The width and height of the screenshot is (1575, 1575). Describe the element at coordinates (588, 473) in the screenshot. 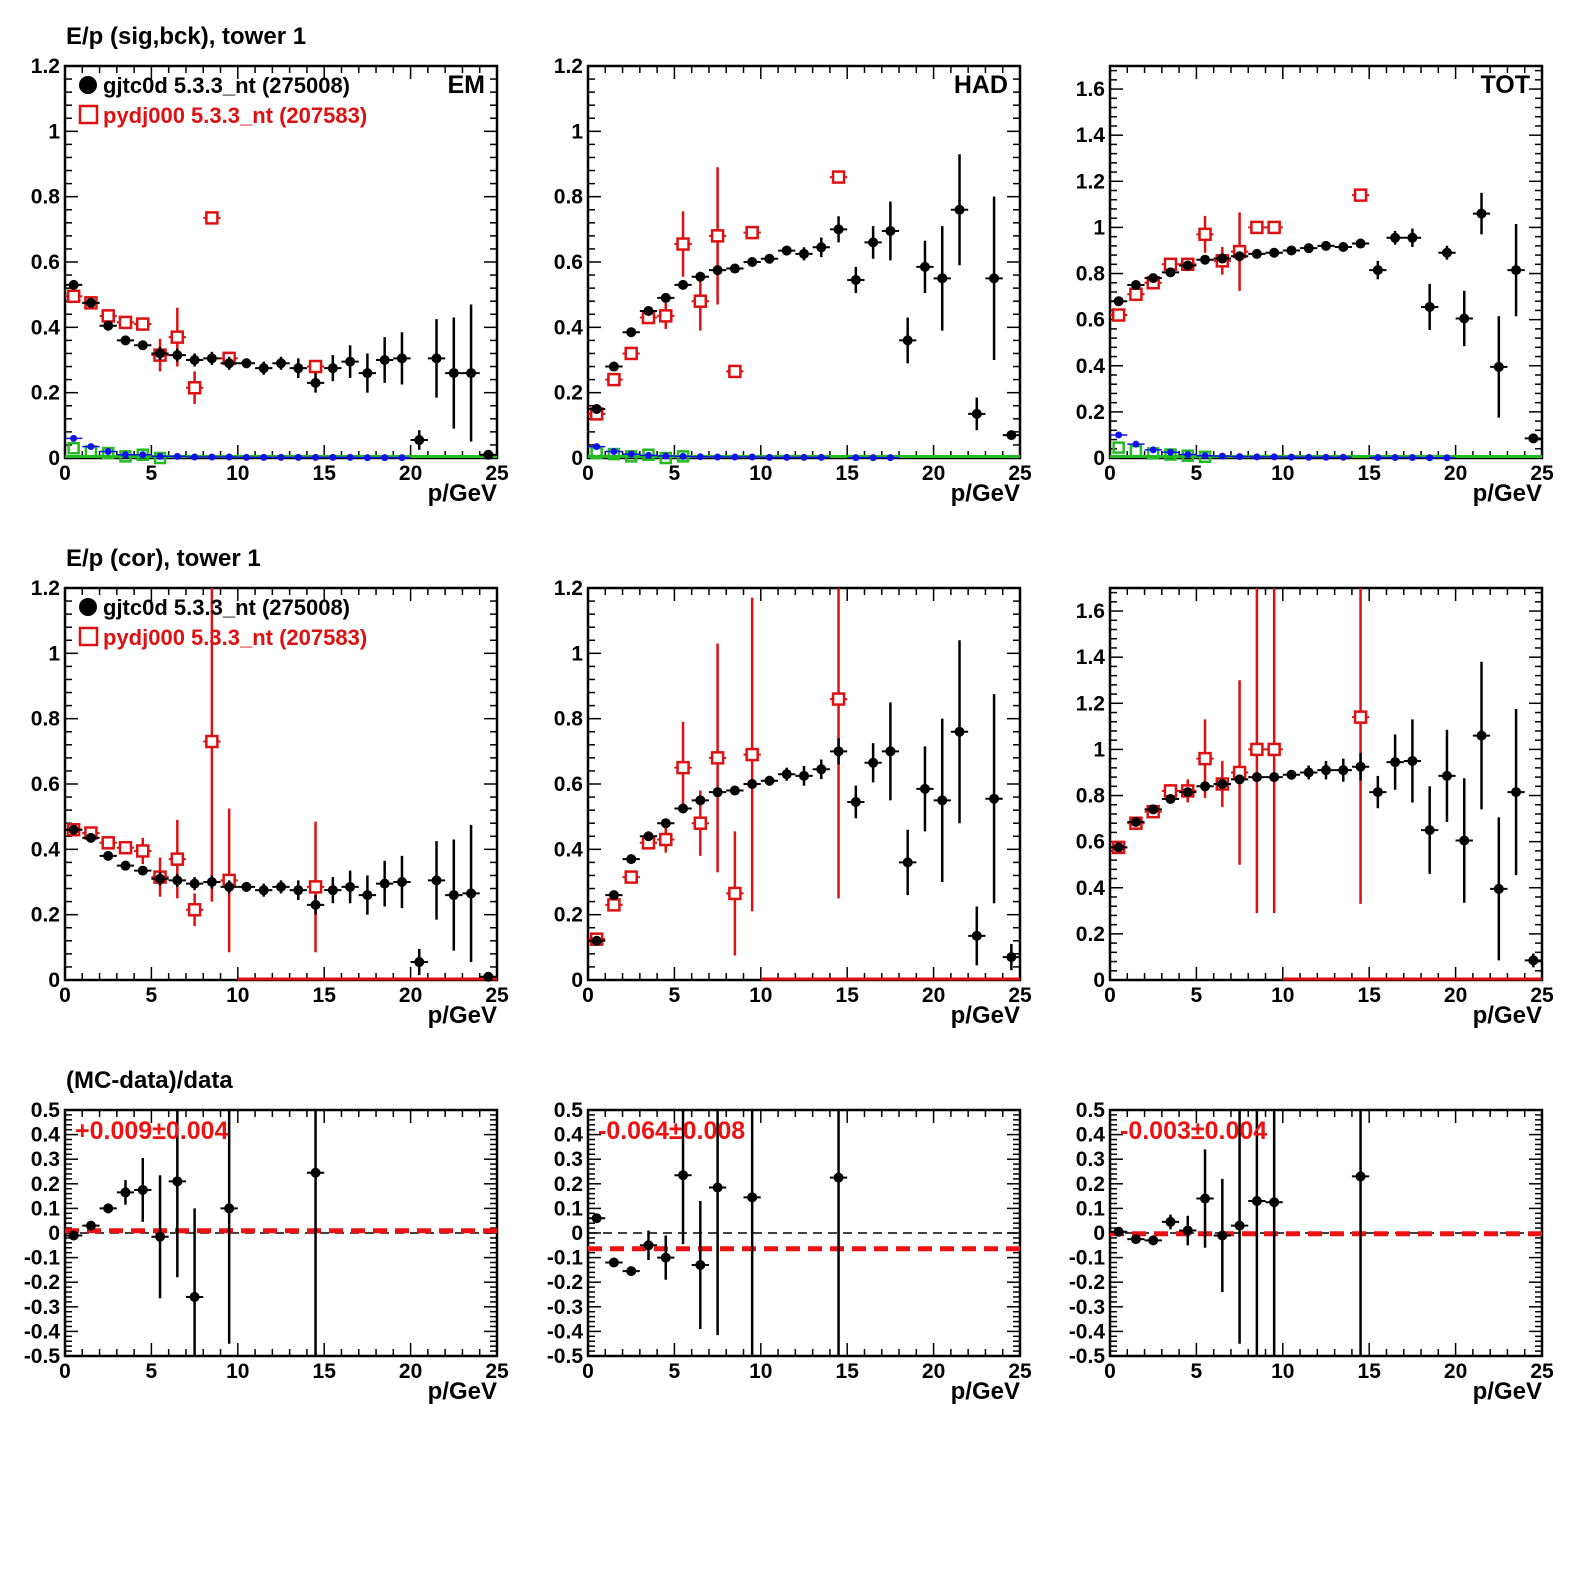

I see `x-tick-label: 0` at that location.